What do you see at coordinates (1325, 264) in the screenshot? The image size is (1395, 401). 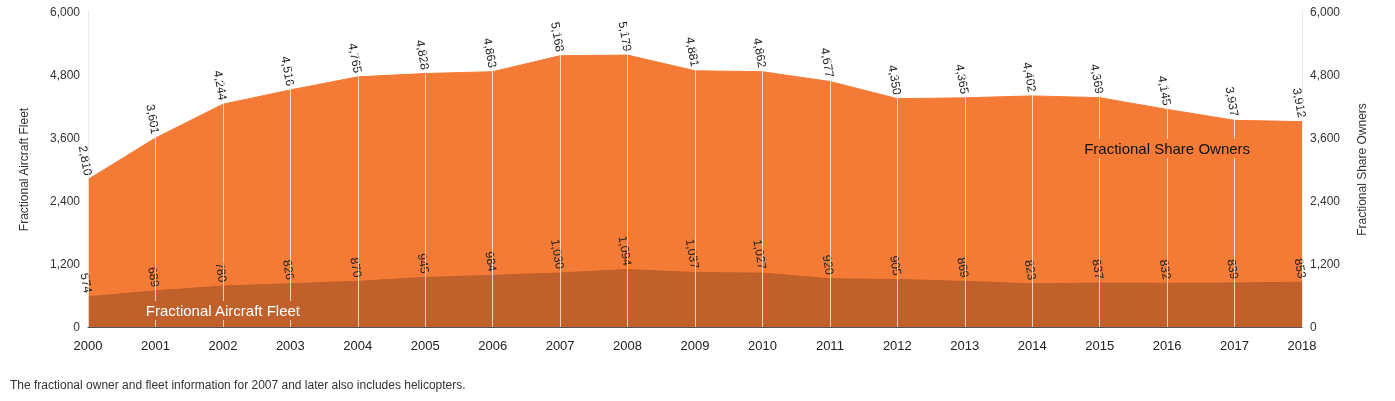 I see `y2-tick-label: 1,200` at bounding box center [1325, 264].